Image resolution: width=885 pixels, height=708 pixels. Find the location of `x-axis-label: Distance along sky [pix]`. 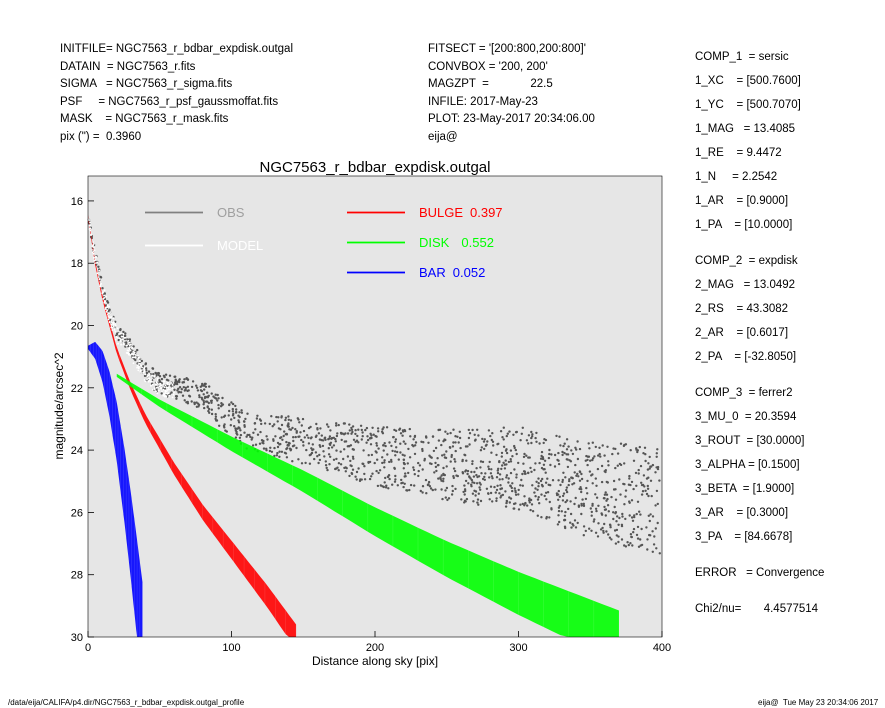

x-axis-label: Distance along sky [pix] is located at coordinates (375, 661).